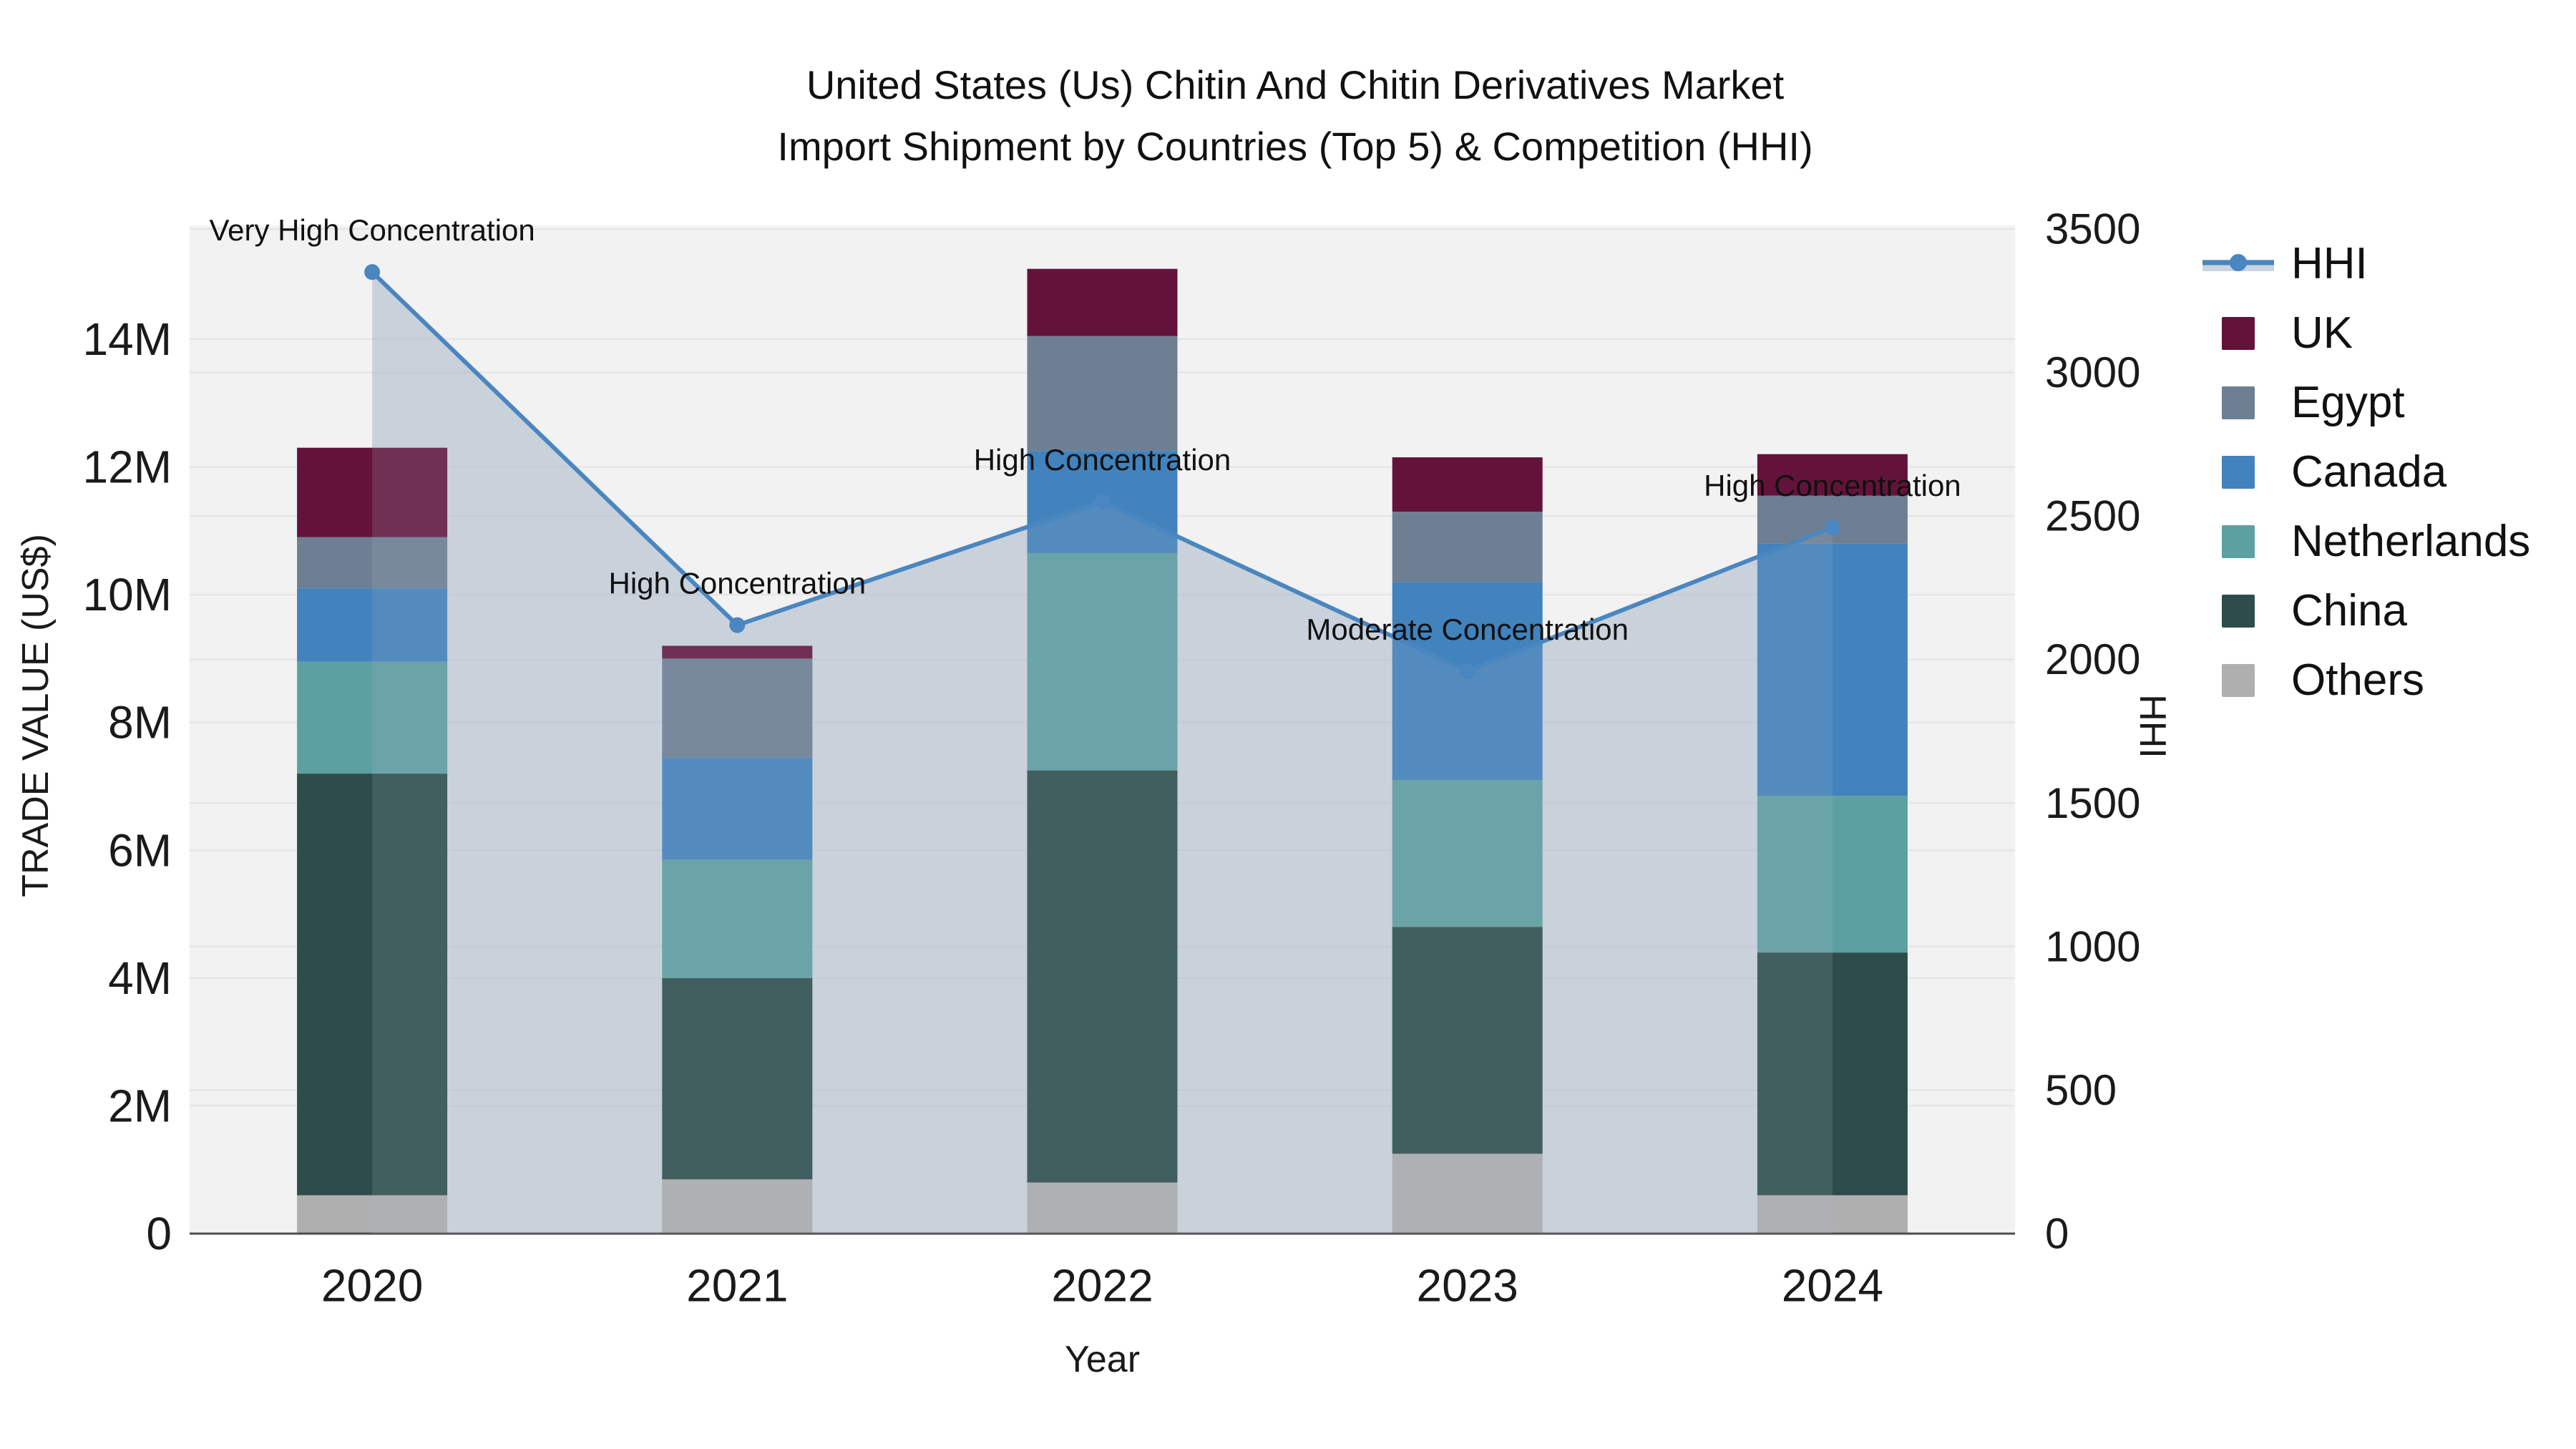  What do you see at coordinates (737, 708) in the screenshot?
I see `bar-segment-egypt-2021` at bounding box center [737, 708].